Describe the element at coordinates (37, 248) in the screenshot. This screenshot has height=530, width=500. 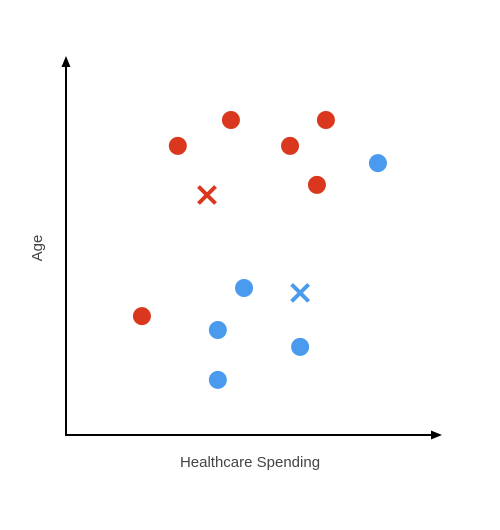
I see `y-axis-label: Age` at that location.